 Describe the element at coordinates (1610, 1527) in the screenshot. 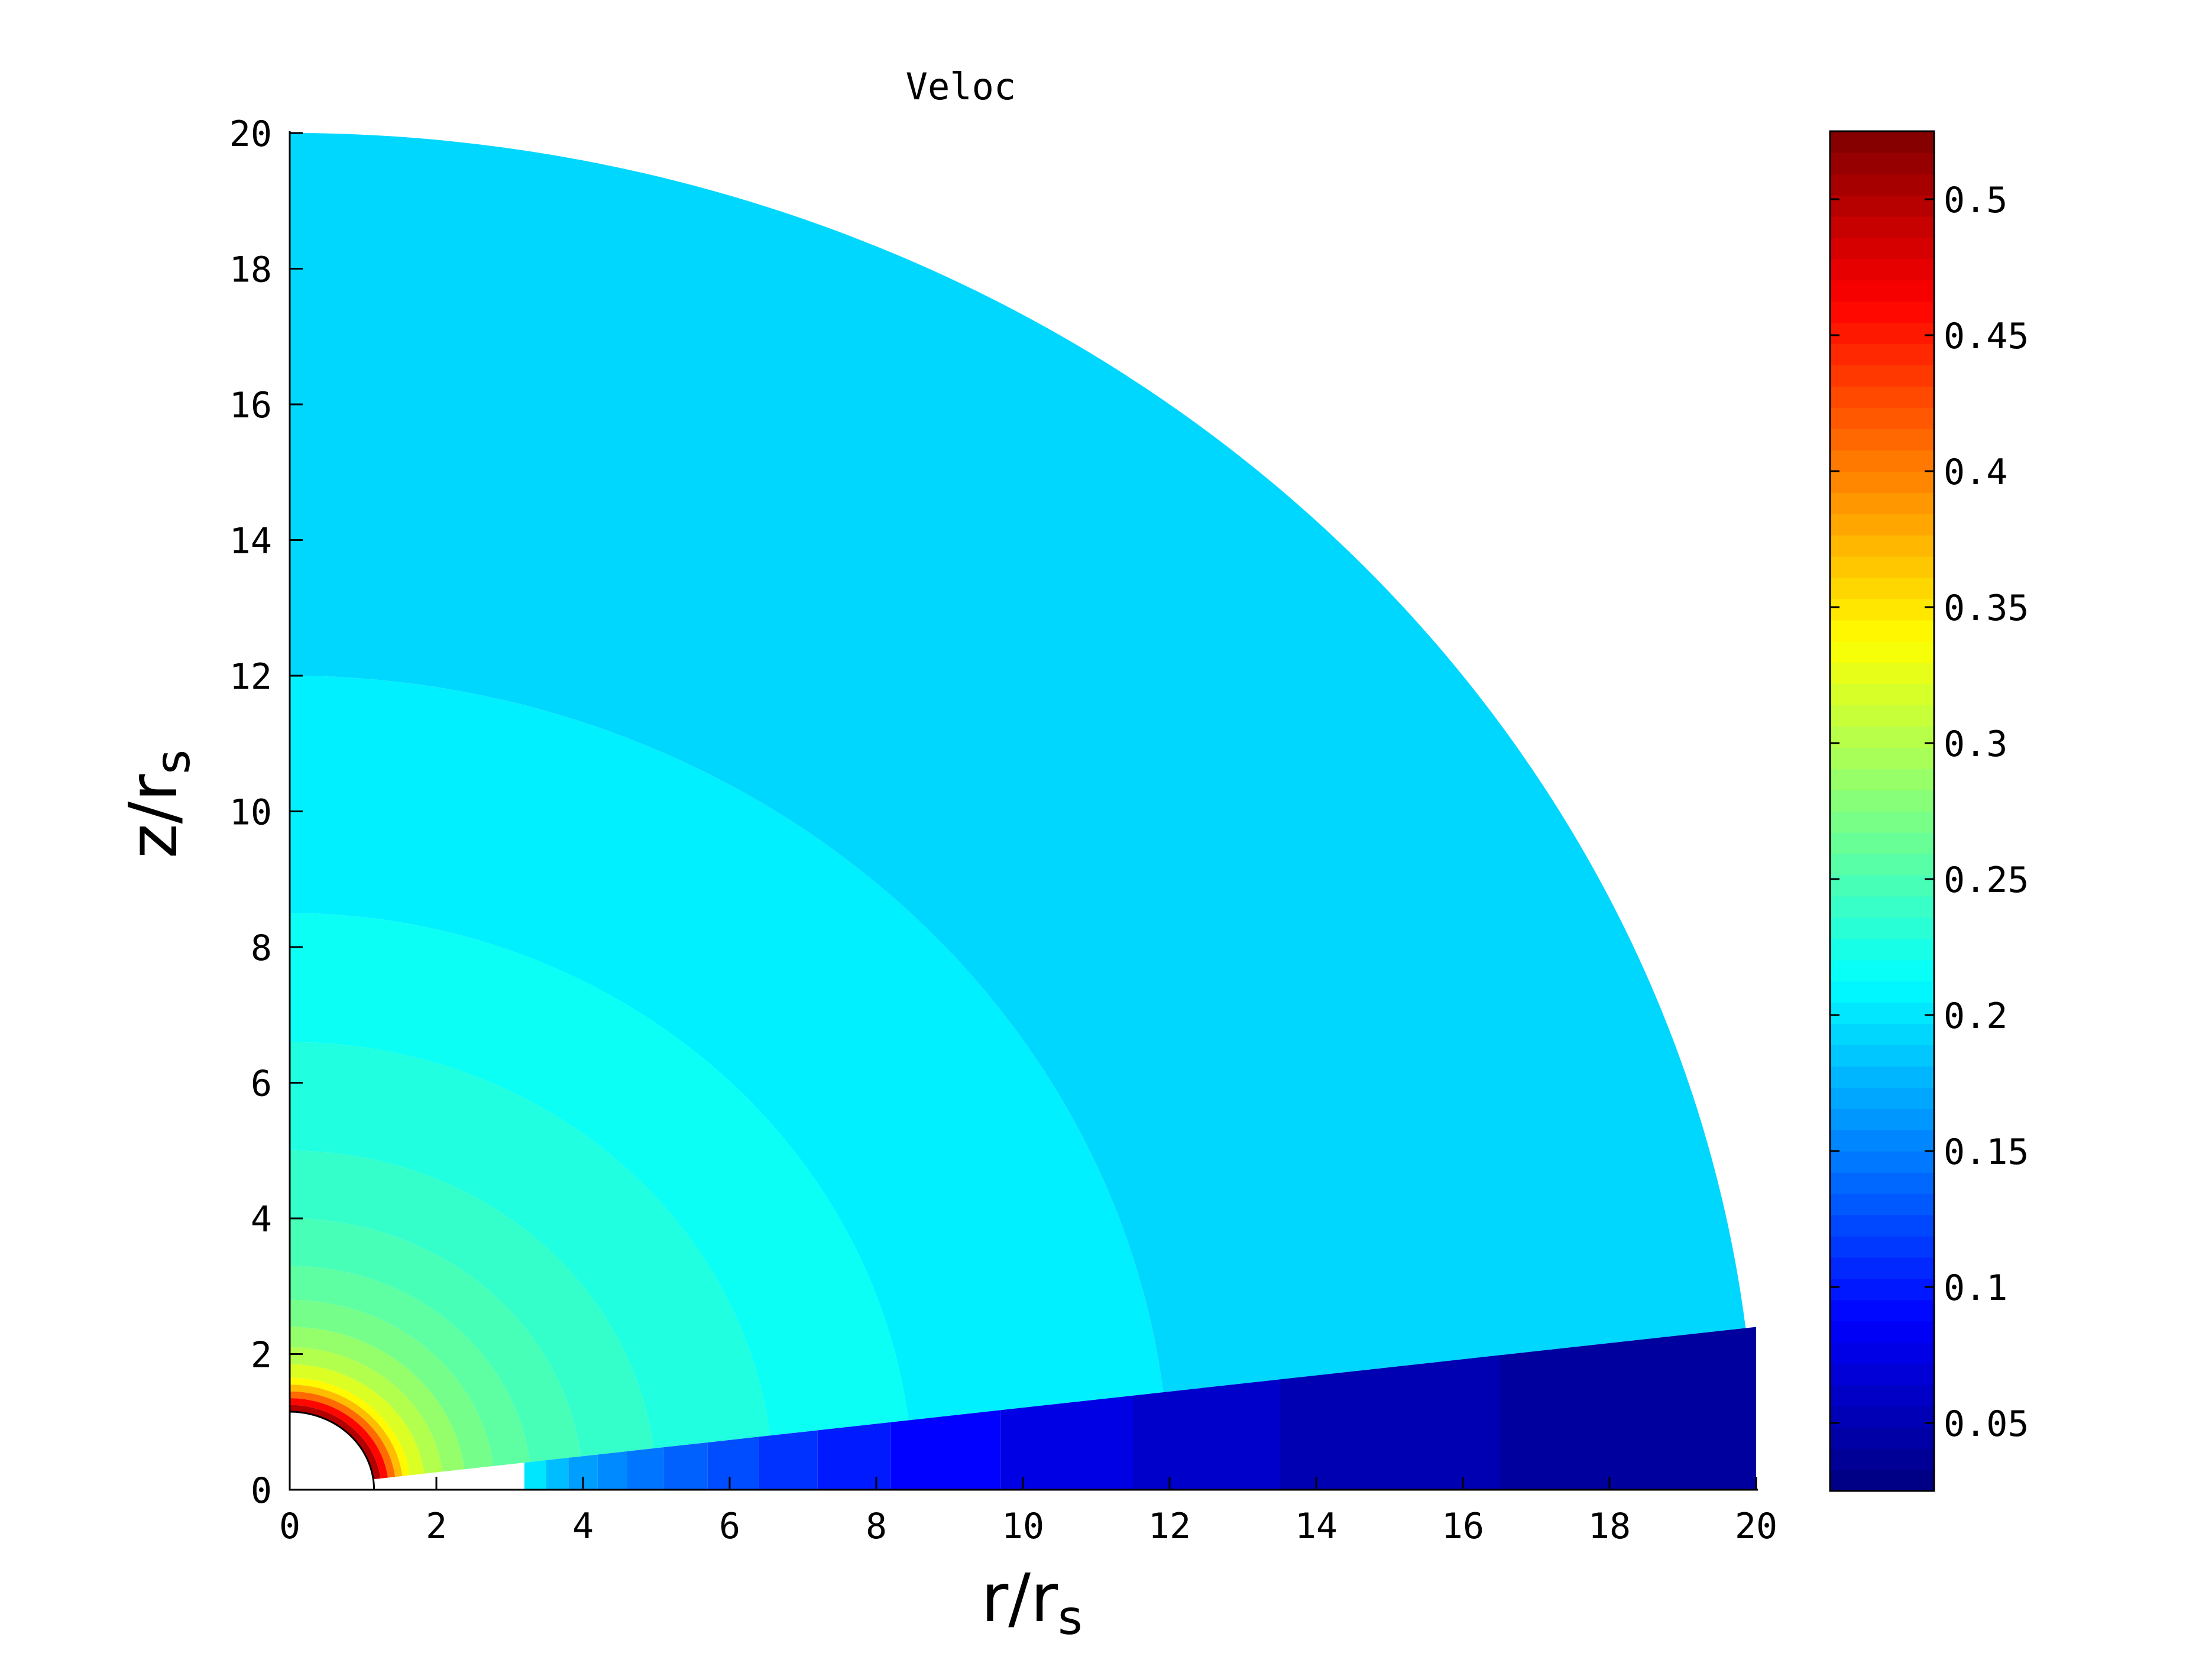

I see `x-tick-label: 18` at that location.